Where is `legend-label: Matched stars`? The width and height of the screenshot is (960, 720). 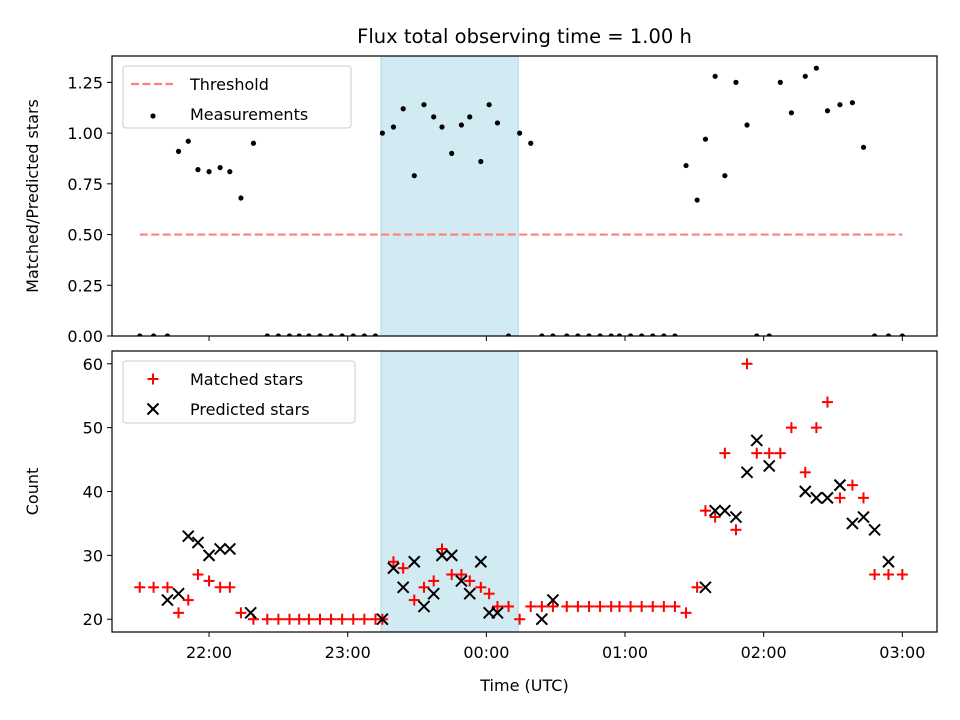 legend-label: Matched stars is located at coordinates (246, 379).